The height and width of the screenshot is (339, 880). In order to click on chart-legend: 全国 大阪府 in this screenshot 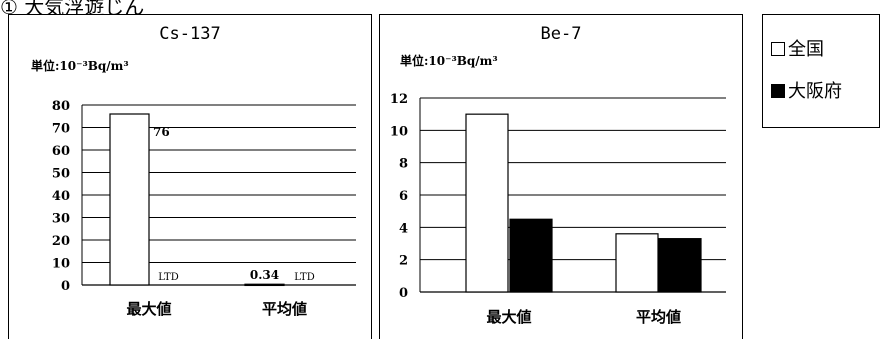, I will do `click(821, 71)`.